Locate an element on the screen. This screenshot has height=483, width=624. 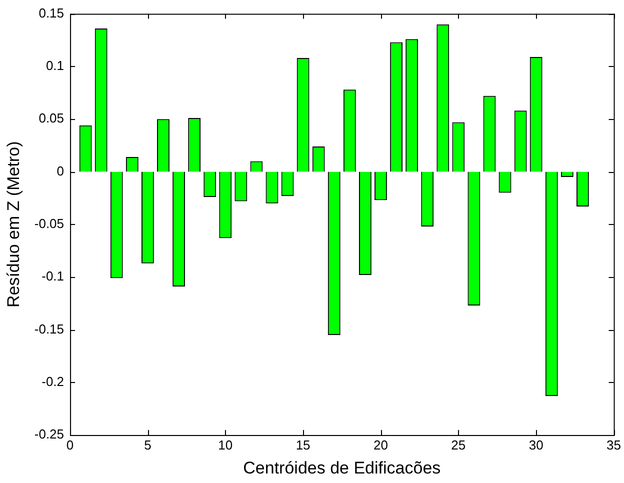
y-tick-label: 0.15 is located at coordinates (51, 12).